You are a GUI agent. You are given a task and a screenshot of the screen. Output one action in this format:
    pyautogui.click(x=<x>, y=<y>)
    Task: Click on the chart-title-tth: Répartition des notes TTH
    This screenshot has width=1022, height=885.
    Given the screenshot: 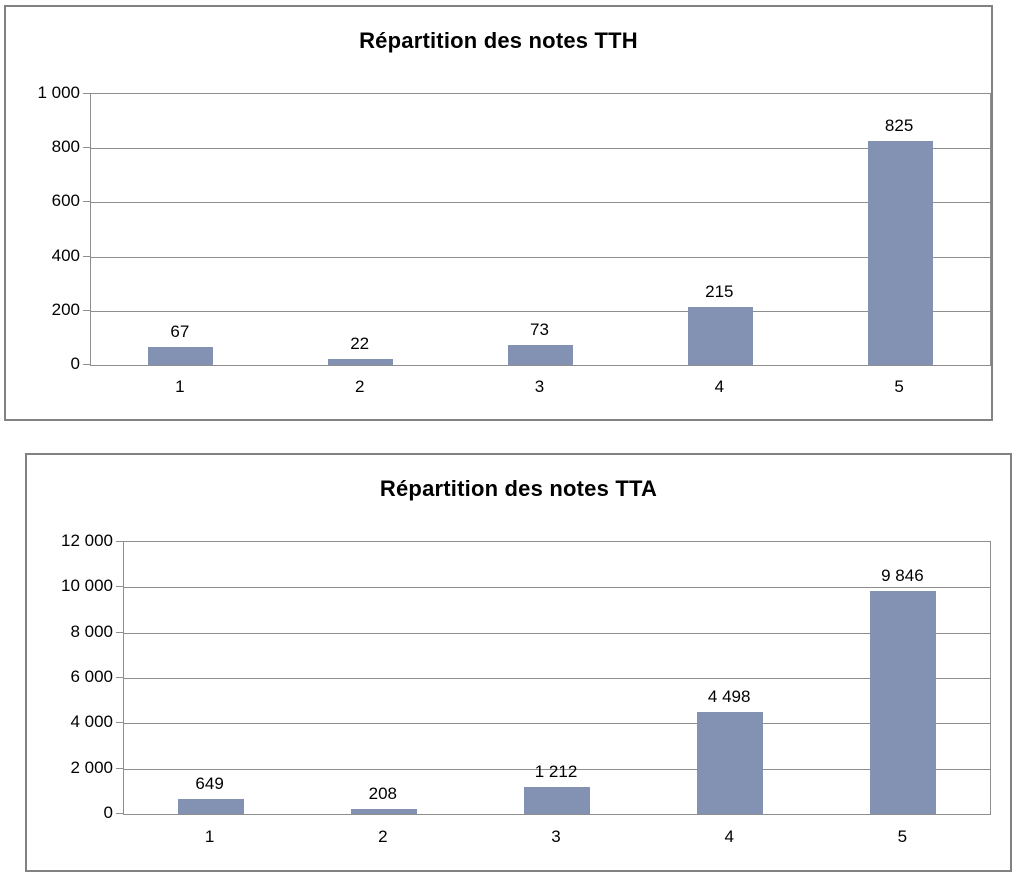 What is the action you would take?
    pyautogui.click(x=498, y=40)
    